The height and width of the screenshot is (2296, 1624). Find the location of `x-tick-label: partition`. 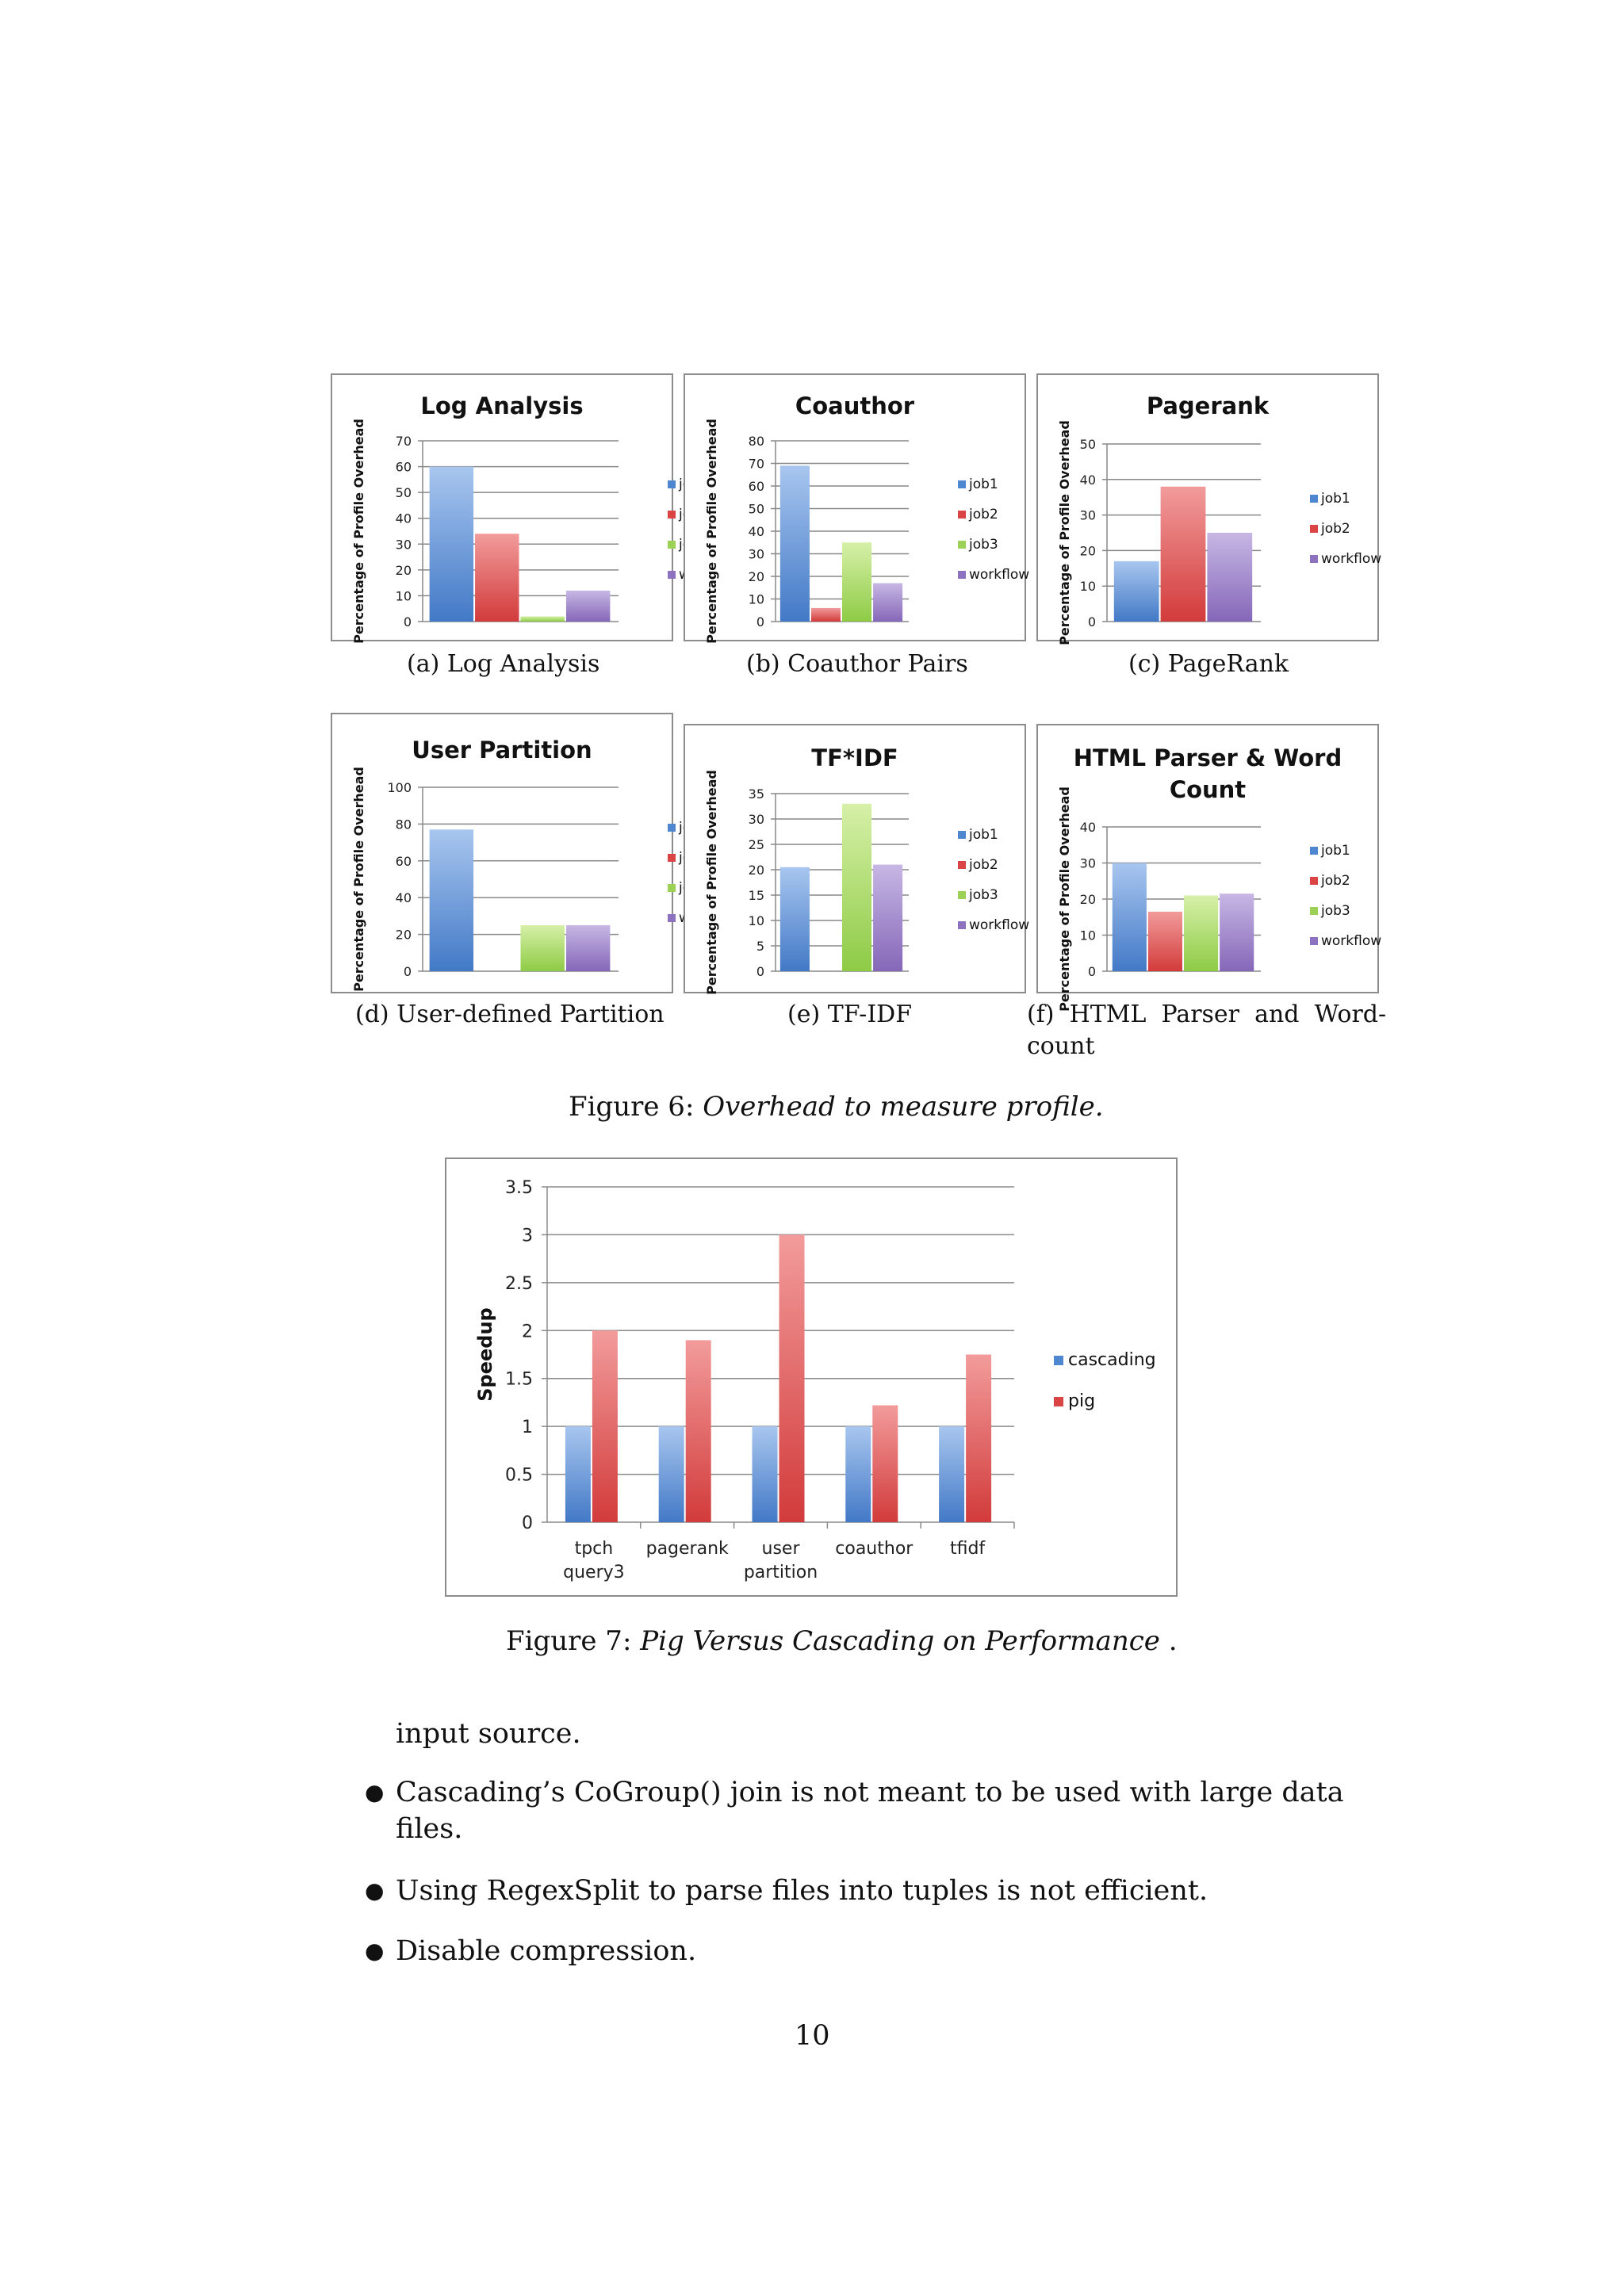

x-tick-label: partition is located at coordinates (781, 1572).